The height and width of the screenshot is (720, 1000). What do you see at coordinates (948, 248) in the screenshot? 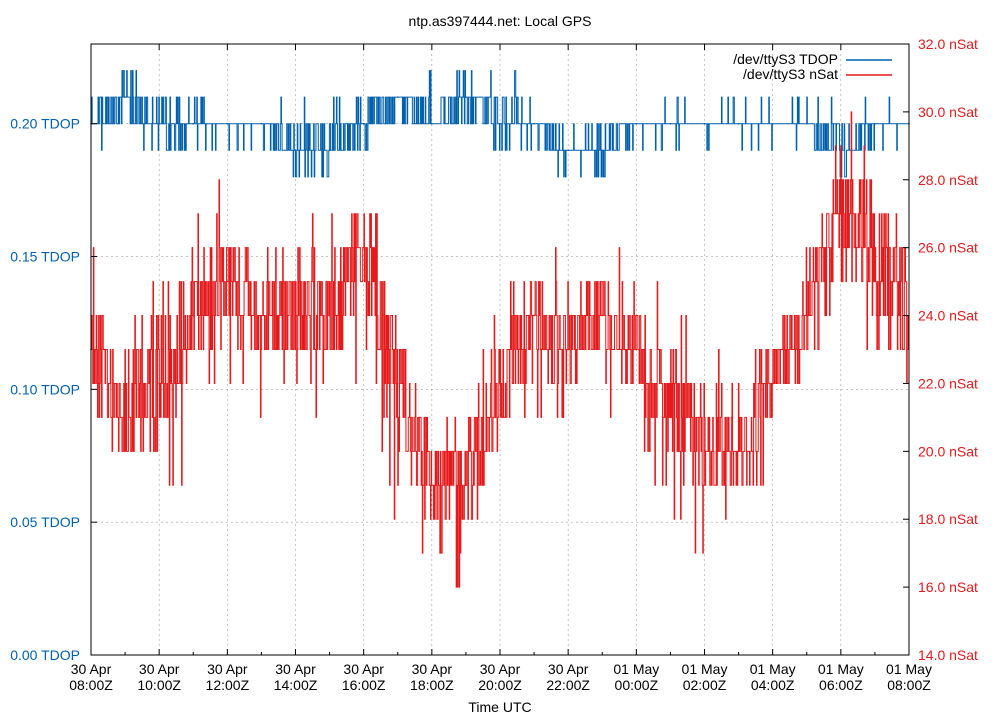
I see `y-right-tick-label: 26.0 nSat` at bounding box center [948, 248].